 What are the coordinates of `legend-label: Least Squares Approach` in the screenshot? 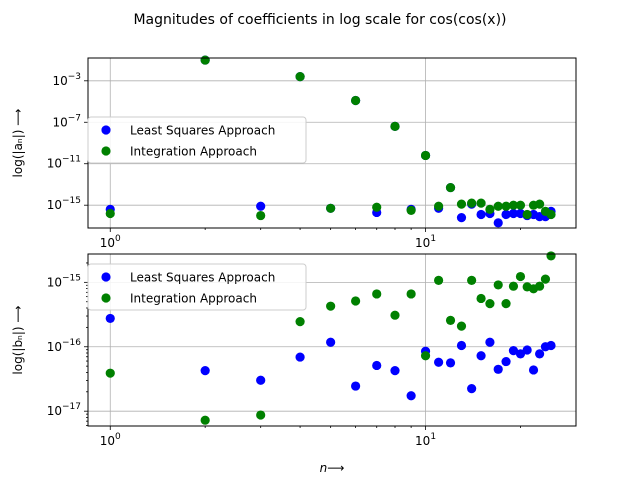 It's located at (202, 278).